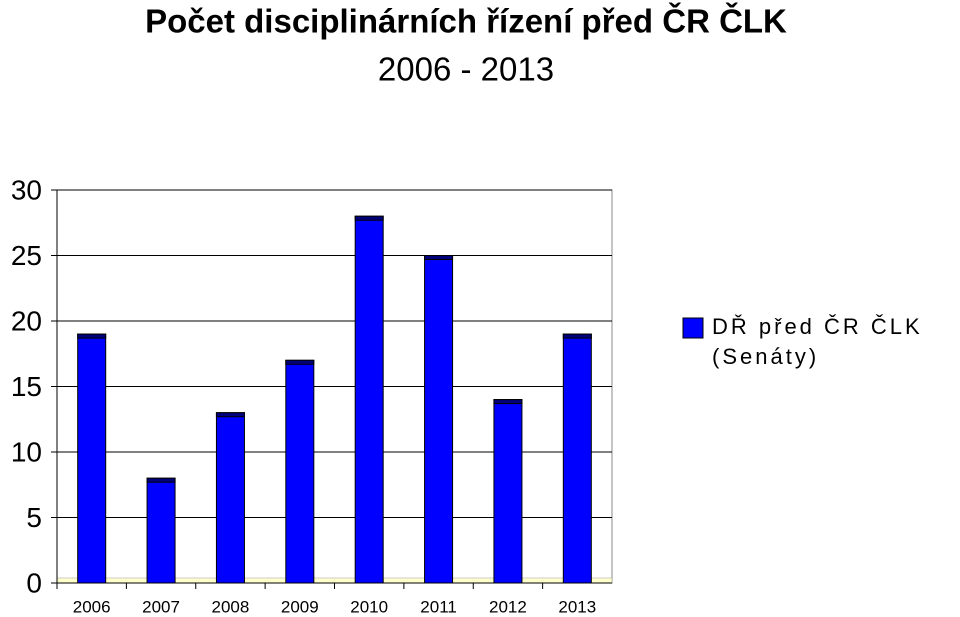 The height and width of the screenshot is (617, 960). Describe the element at coordinates (334, 580) in the screenshot. I see `floor` at that location.